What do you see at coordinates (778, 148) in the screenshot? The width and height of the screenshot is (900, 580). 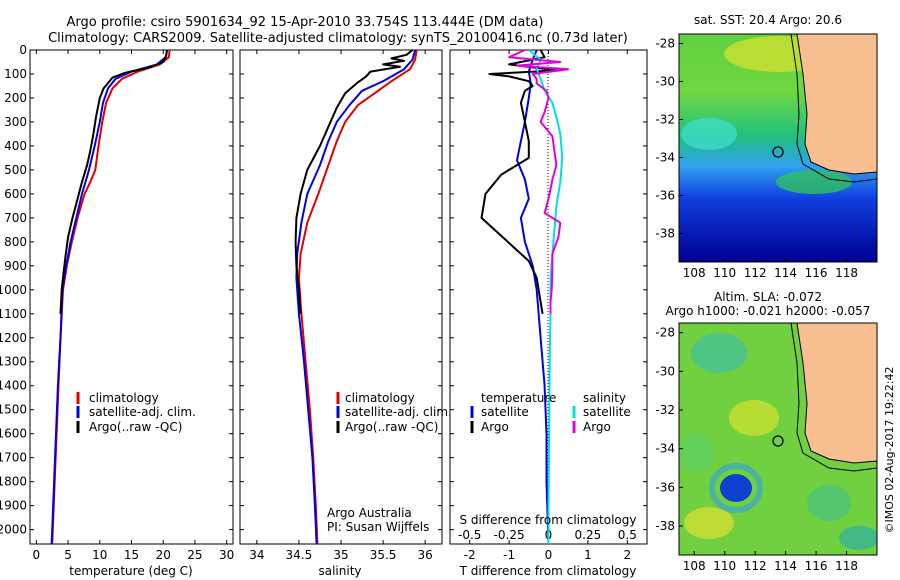 I see `sst-map-image` at bounding box center [778, 148].